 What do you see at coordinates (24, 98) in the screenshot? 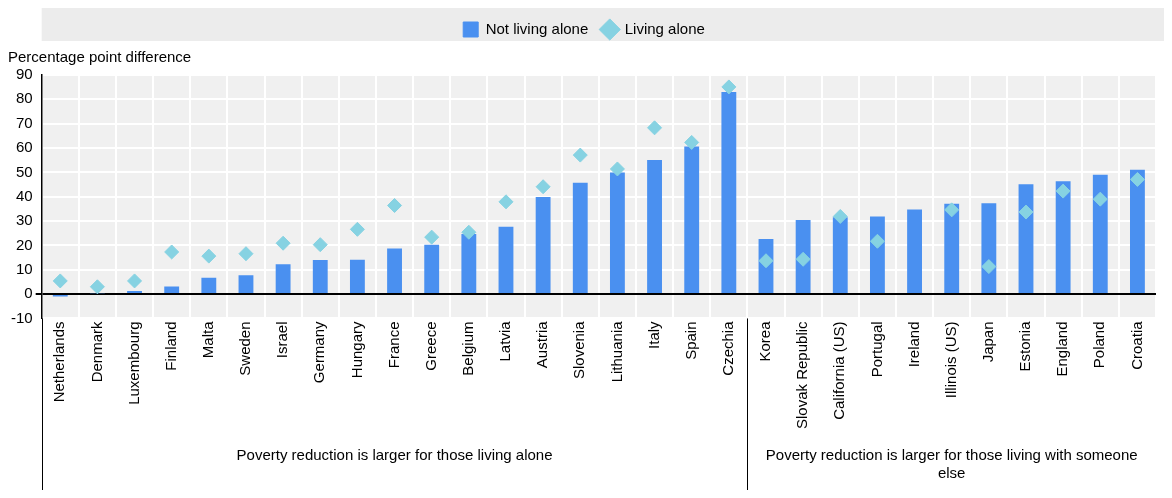
I see `y-tick-label: 80` at bounding box center [24, 98].